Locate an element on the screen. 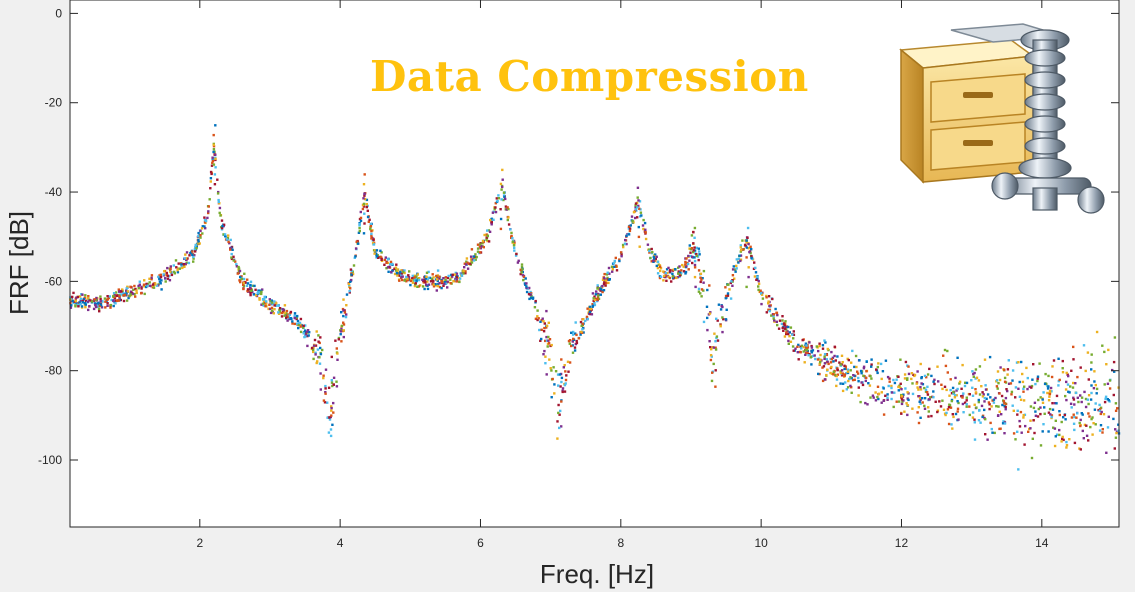 The width and height of the screenshot is (1135, 592). y-tick-label: -20 is located at coordinates (54, 103).